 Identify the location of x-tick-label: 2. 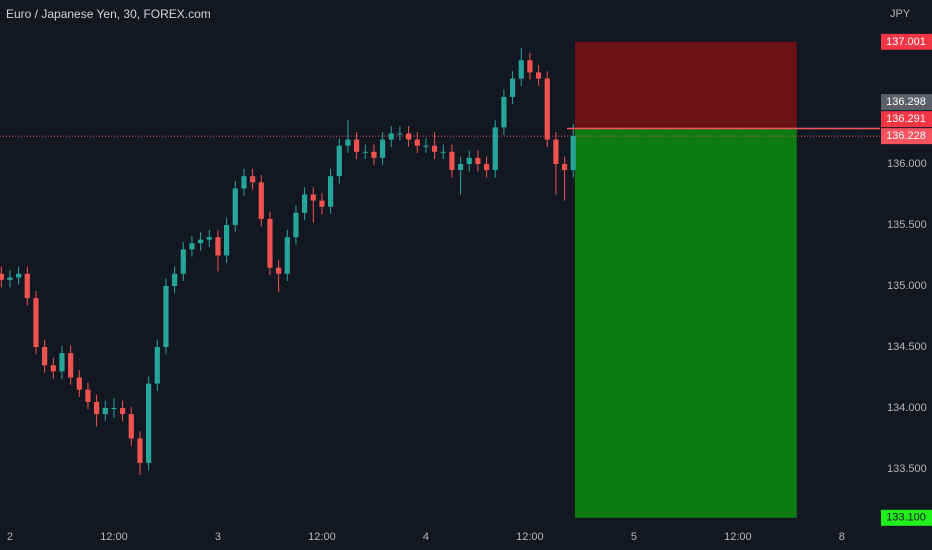
(10, 537).